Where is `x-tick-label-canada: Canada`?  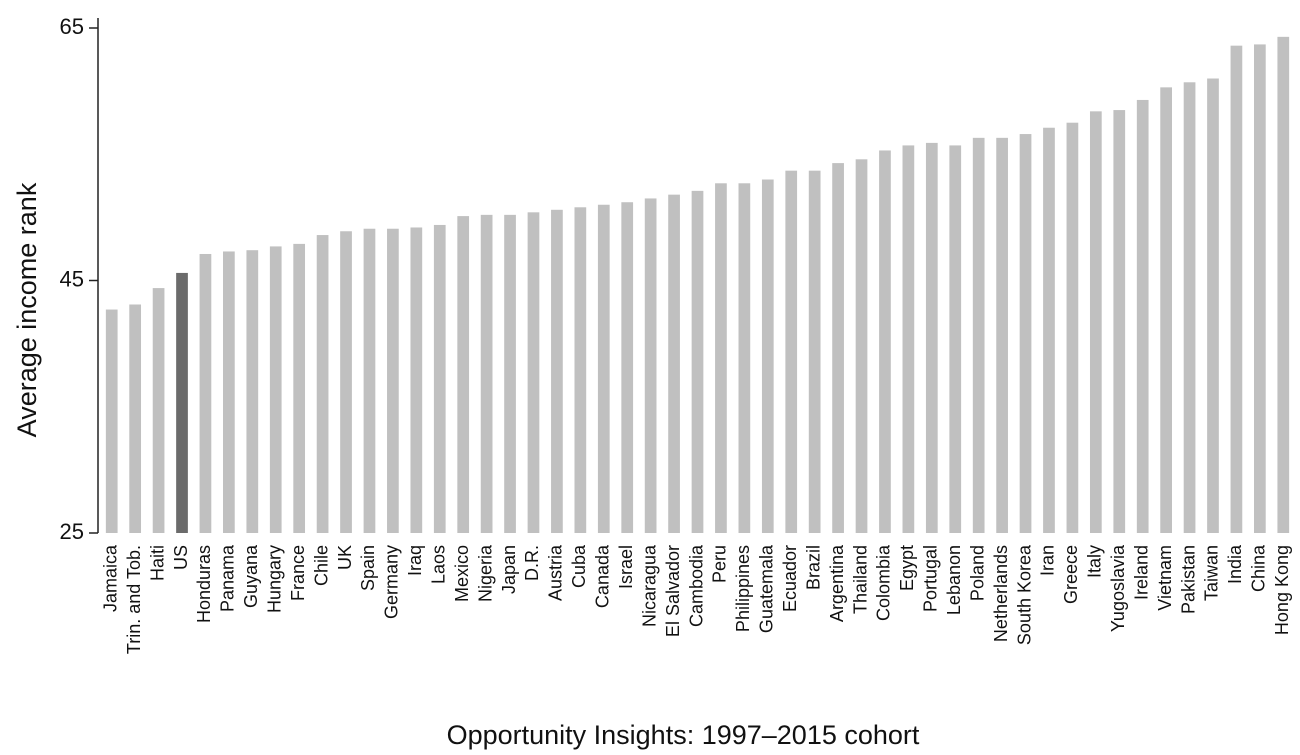
x-tick-label-canada: Canada is located at coordinates (603, 576).